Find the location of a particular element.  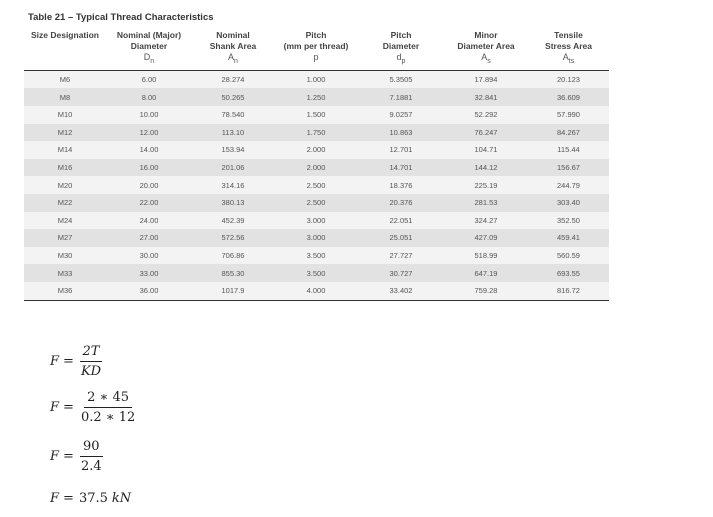

cell-shank-area: 855.30 is located at coordinates (233, 273).